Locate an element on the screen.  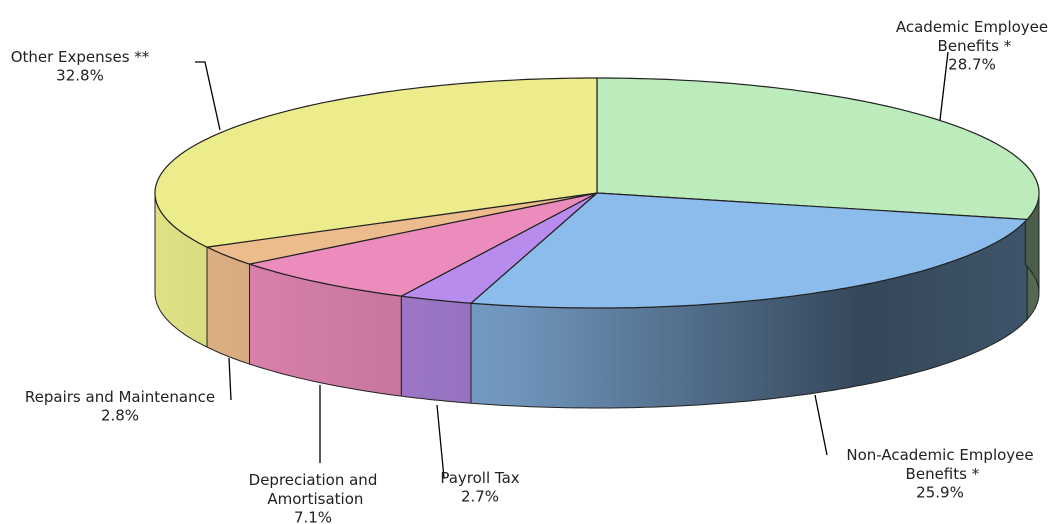
slice-label: Non-Academic Employee Benefits * is located at coordinates (939, 464).